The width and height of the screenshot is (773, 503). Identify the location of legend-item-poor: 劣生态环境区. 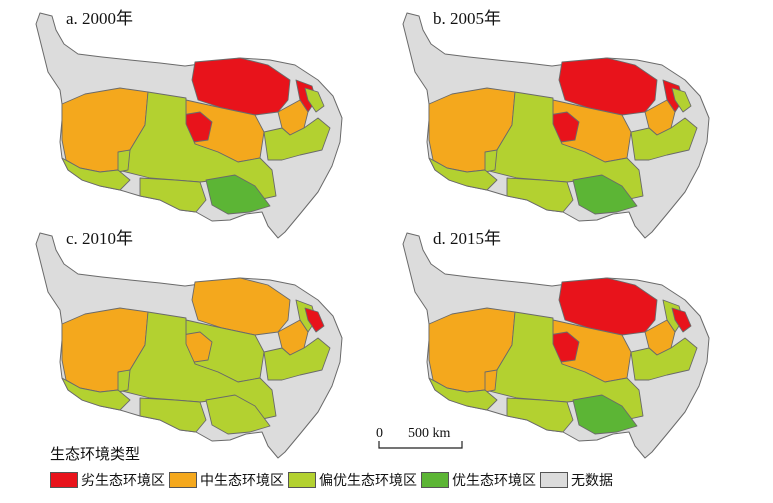
(107, 480).